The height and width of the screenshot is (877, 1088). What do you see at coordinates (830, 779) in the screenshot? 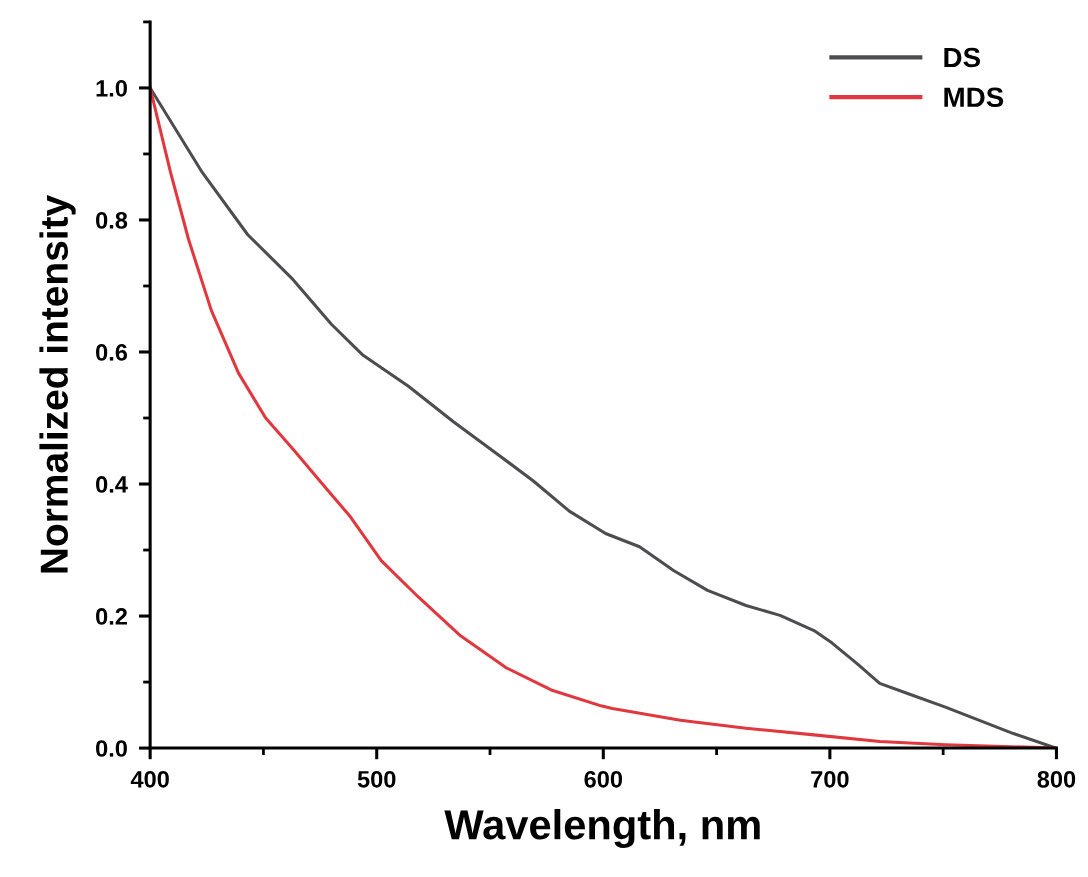
I see `x-tick-label: 700` at bounding box center [830, 779].